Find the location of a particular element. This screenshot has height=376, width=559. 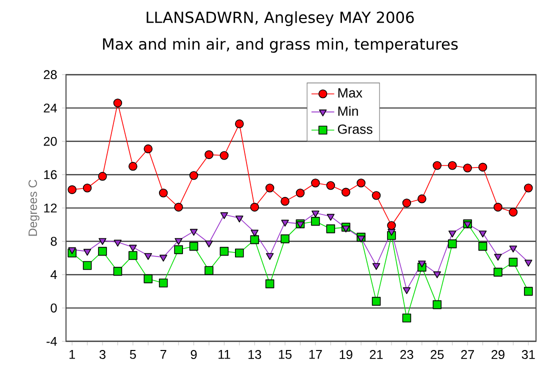

legend-label: Min is located at coordinates (348, 111).